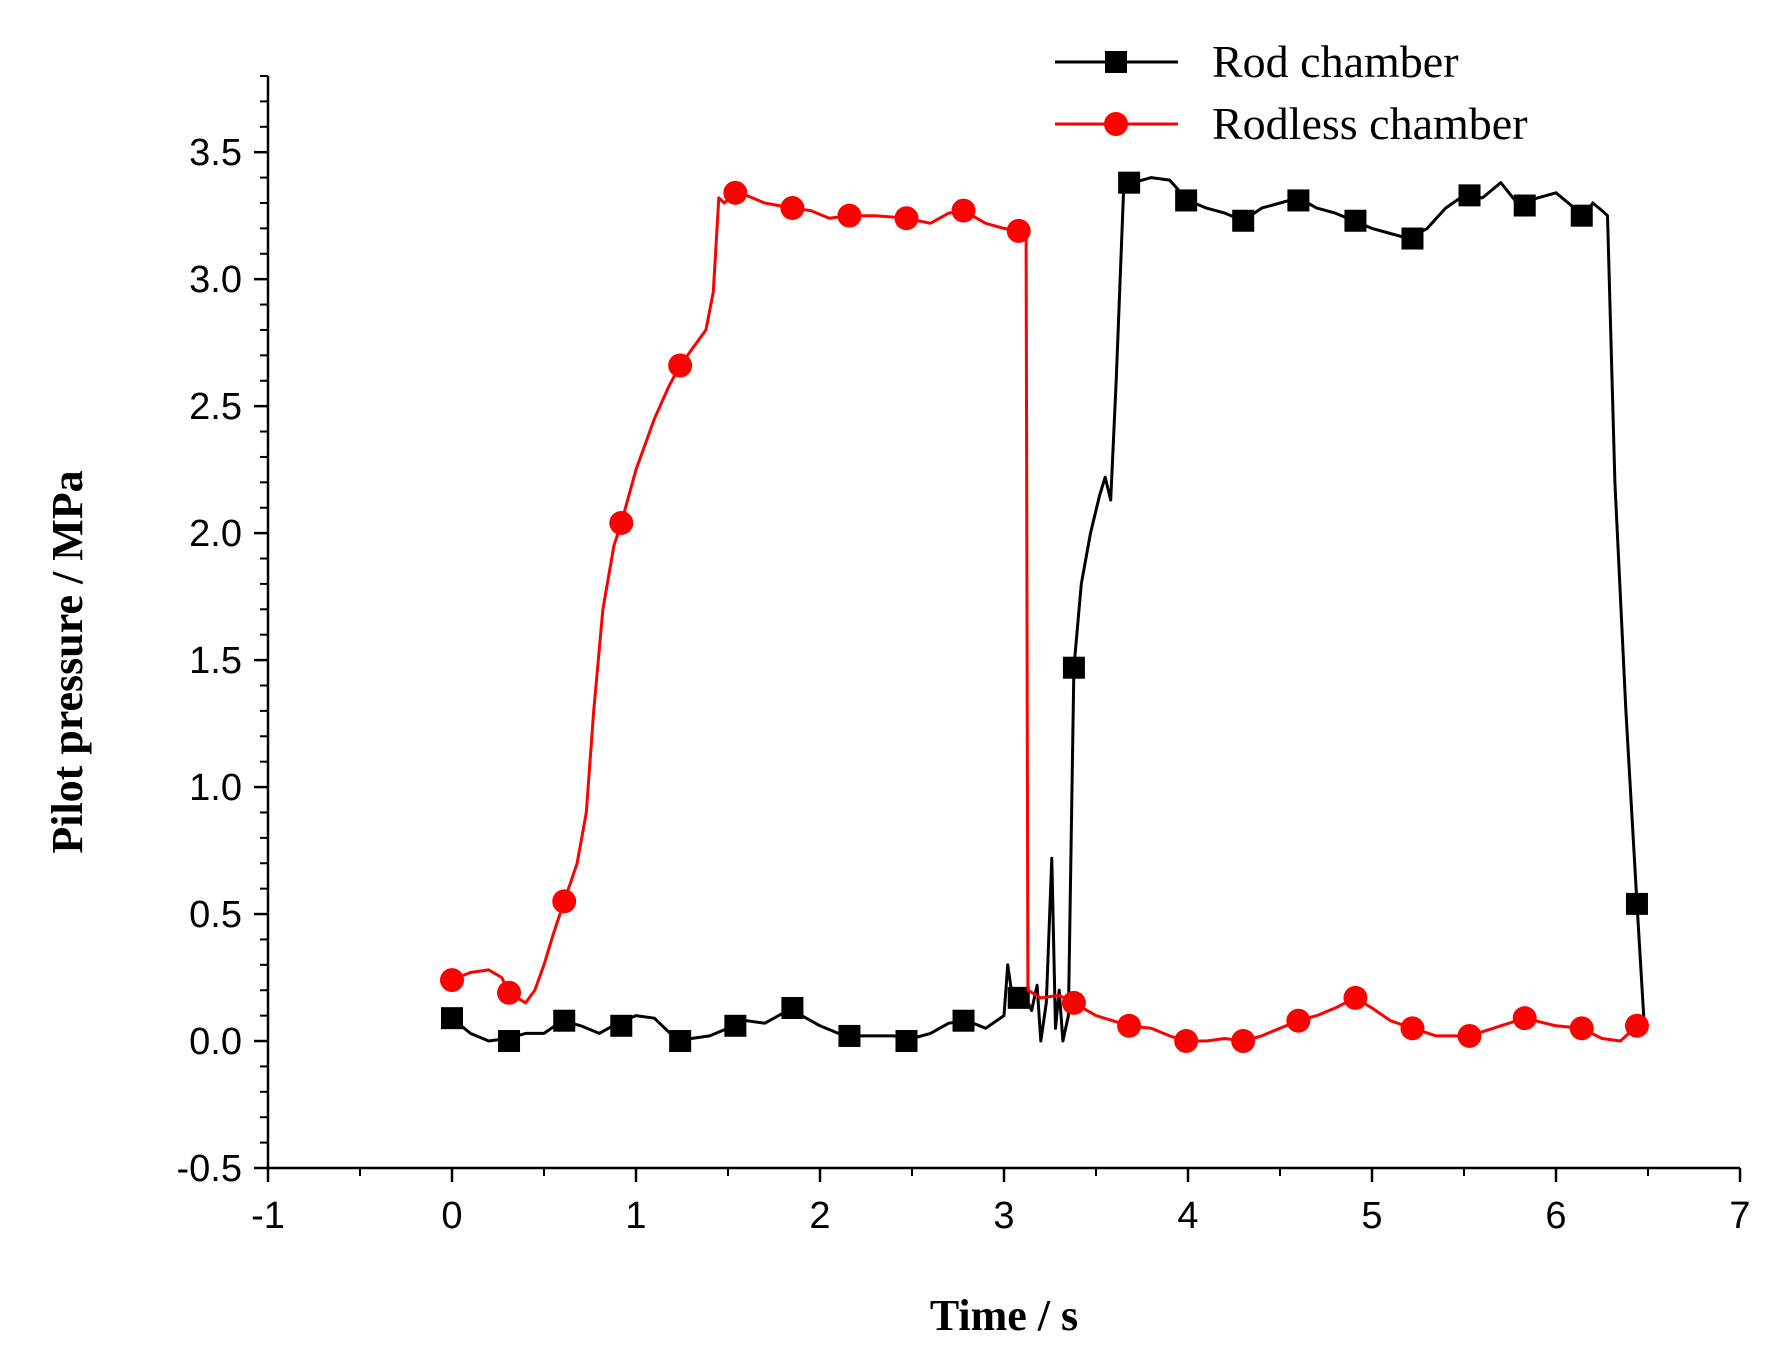 The width and height of the screenshot is (1779, 1365). Describe the element at coordinates (215, 661) in the screenshot. I see `y-tick-label: 1.5` at that location.